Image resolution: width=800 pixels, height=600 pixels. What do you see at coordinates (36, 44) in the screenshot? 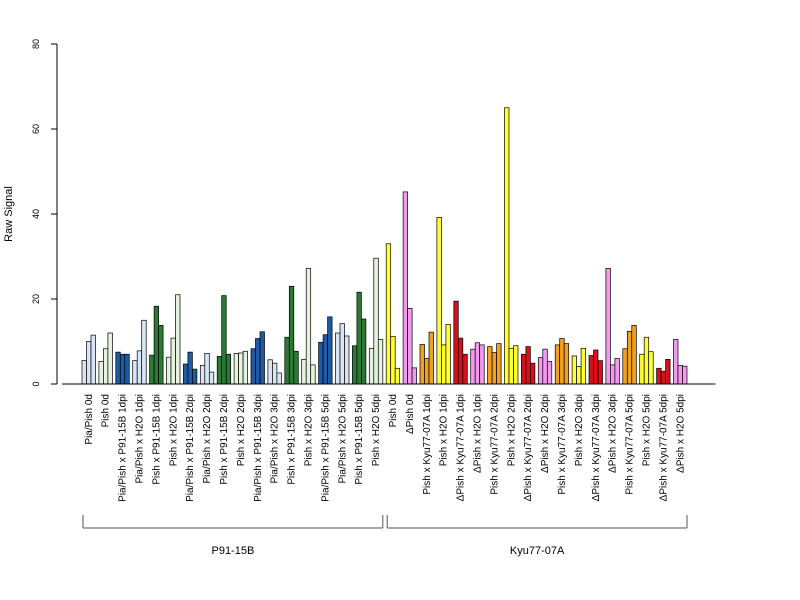
I see `y-tick-label: 80` at bounding box center [36, 44].